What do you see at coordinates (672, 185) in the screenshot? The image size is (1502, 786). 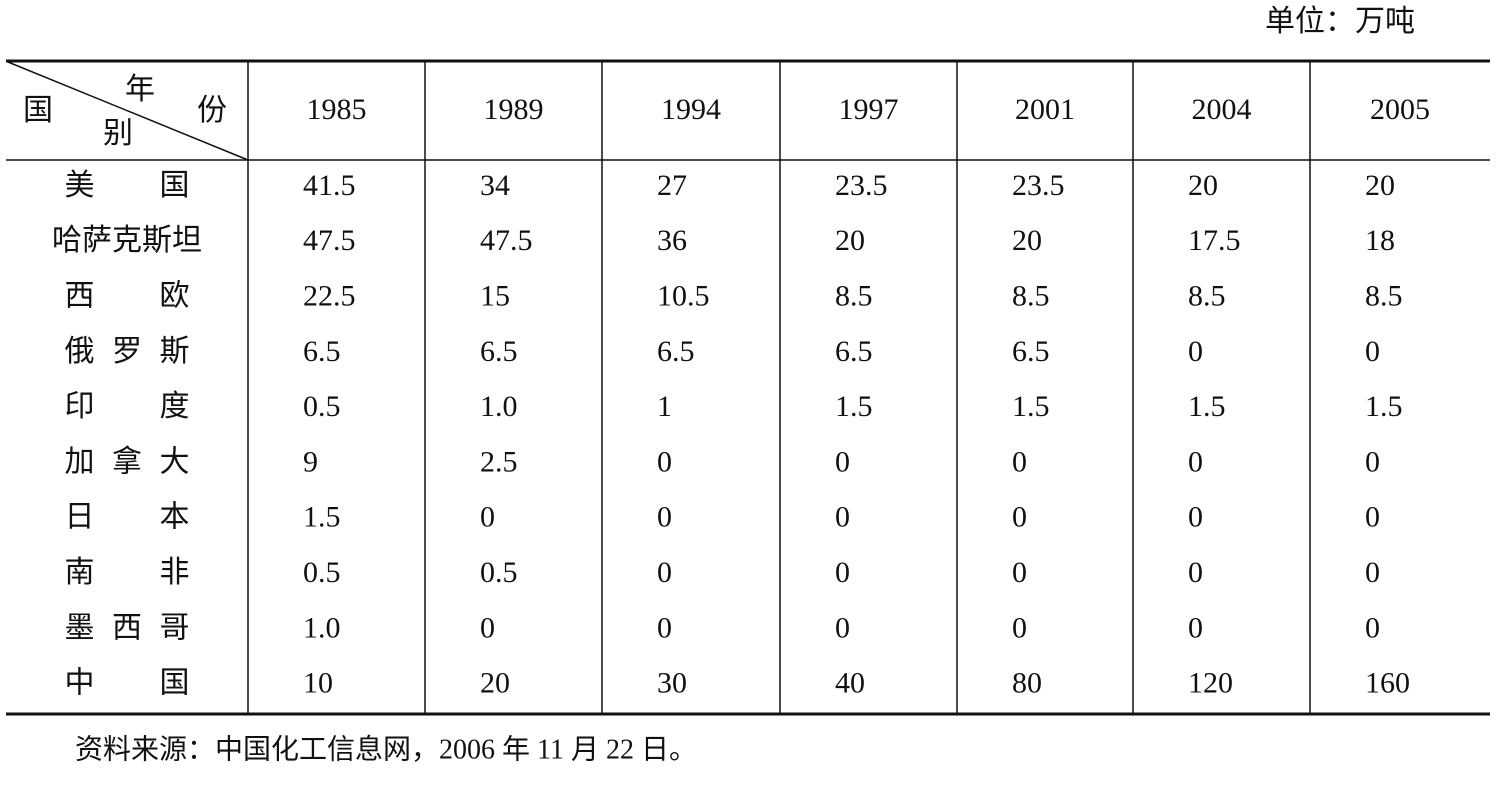 I see `cell-value: 27` at bounding box center [672, 185].